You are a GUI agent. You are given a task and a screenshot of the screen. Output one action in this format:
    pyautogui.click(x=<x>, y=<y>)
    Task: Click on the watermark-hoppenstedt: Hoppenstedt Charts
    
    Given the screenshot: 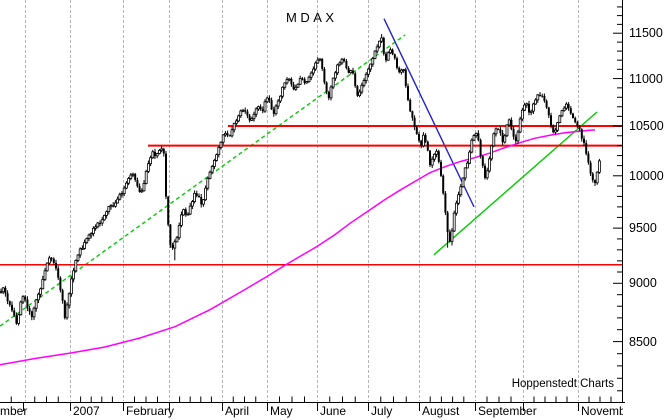 What is the action you would take?
    pyautogui.click(x=562, y=384)
    